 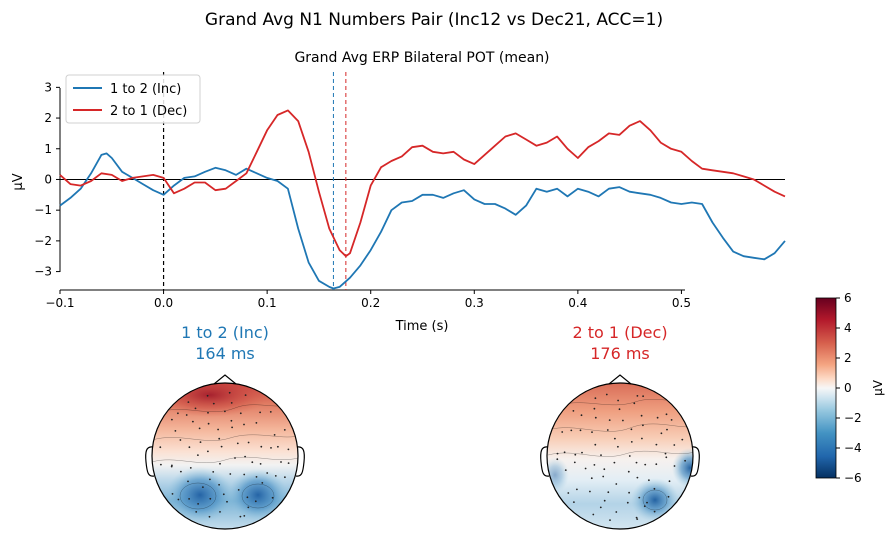 I want to click on colorbar-tick-label: −4, so click(x=853, y=448).